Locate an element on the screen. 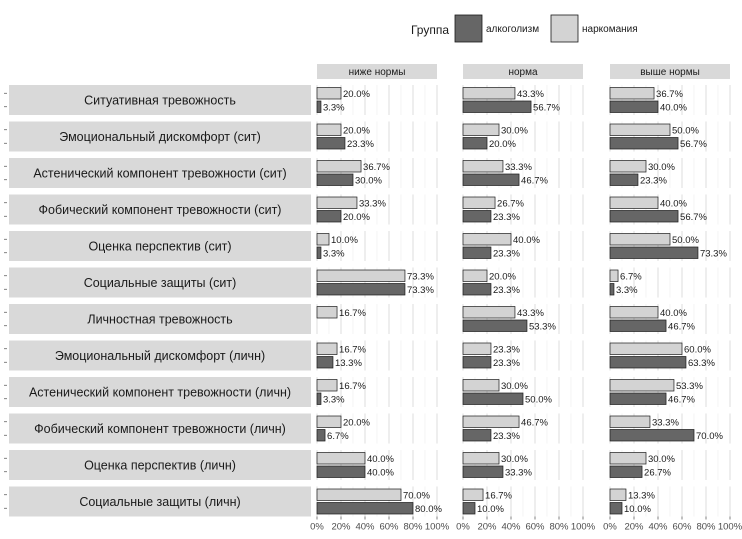  bar-label: 60.0% is located at coordinates (697, 350).